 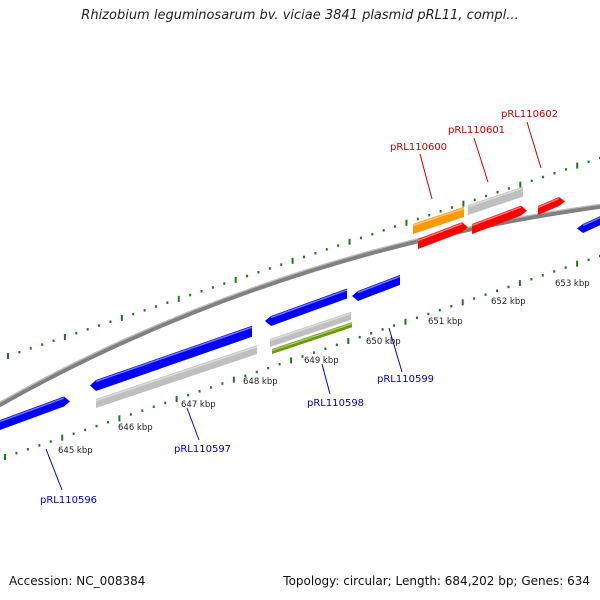 What do you see at coordinates (476, 130) in the screenshot?
I see `gene-label: pRL110601` at bounding box center [476, 130].